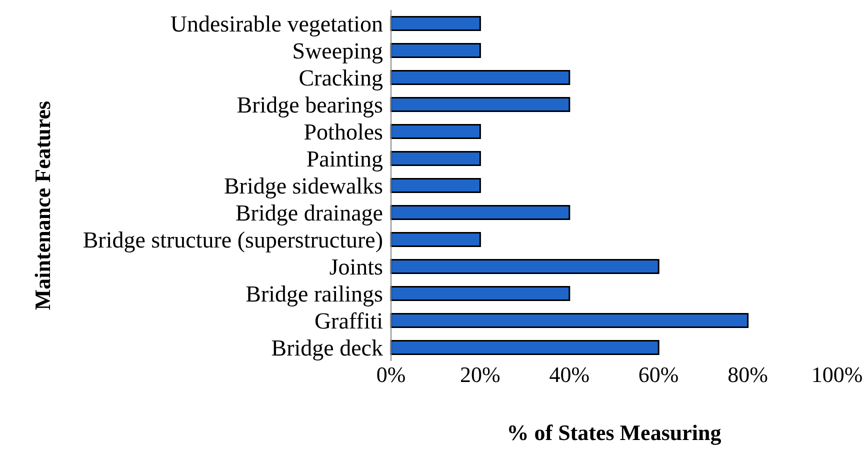 The image size is (866, 449). What do you see at coordinates (310, 105) in the screenshot?
I see `y-tick-label: Bridge bearings` at bounding box center [310, 105].